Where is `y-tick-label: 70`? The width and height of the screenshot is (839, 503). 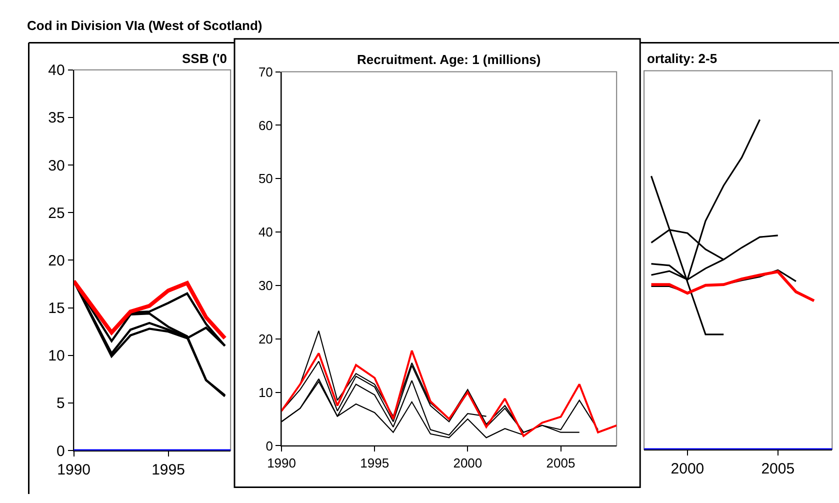 y-tick-label: 70 is located at coordinates (265, 72).